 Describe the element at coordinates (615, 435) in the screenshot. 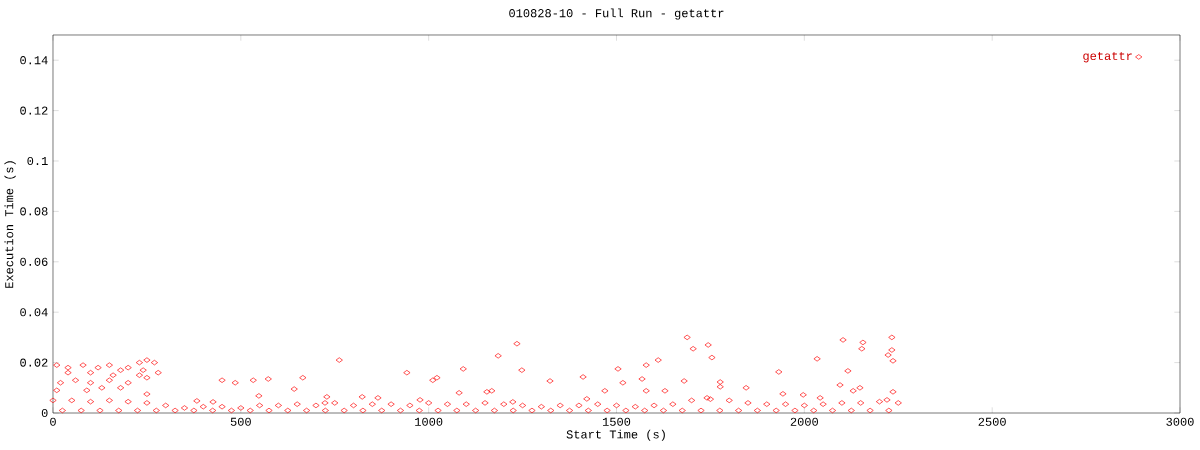

I see `x-axis-title: Start Time (s)` at that location.